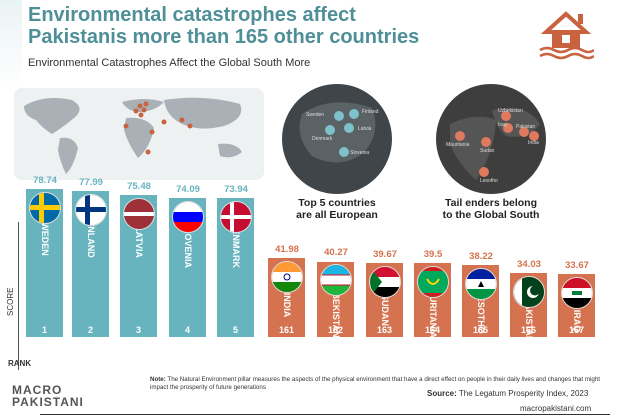  Describe the element at coordinates (491, 203) in the screenshot. I see `caption-line: Tail enders belong` at that location.